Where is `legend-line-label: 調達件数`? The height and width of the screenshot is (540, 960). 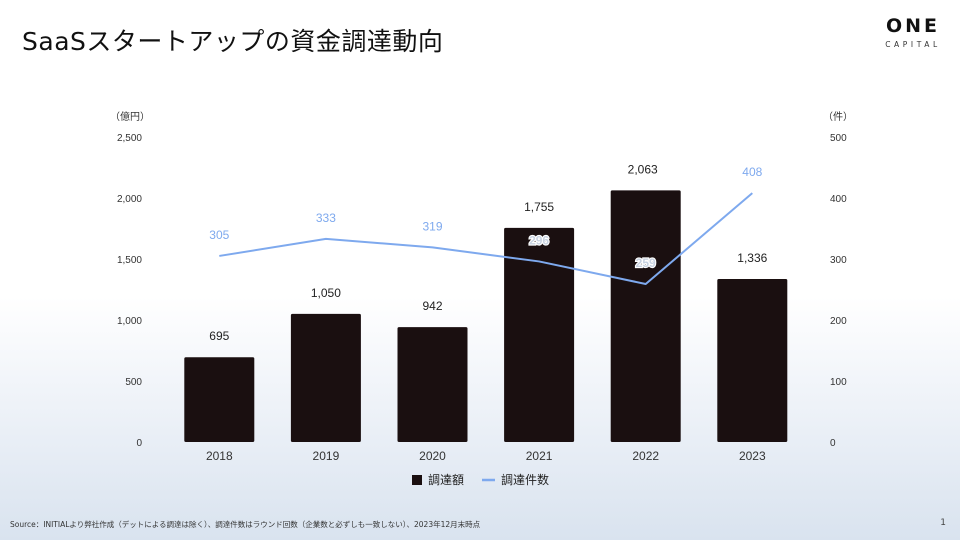
legend-line-label: 調達件数 is located at coordinates (525, 479).